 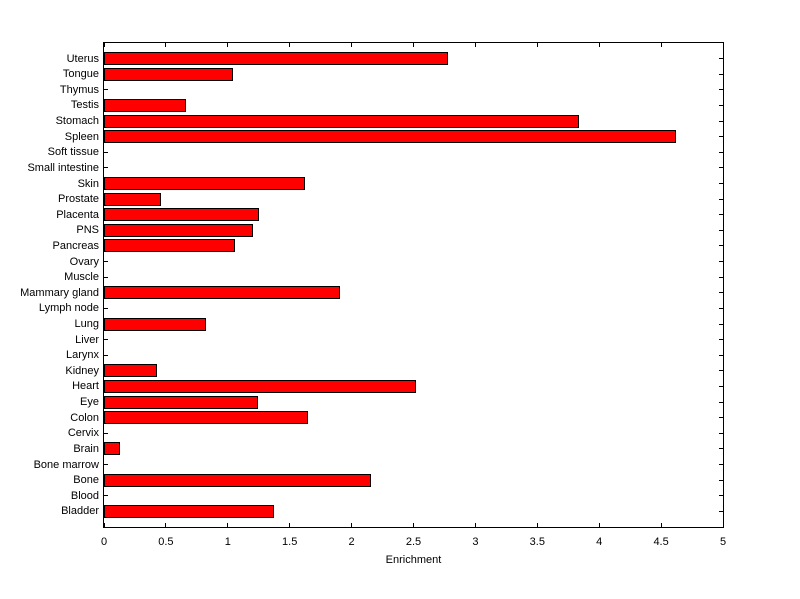 I want to click on bar-testis, so click(x=145, y=105).